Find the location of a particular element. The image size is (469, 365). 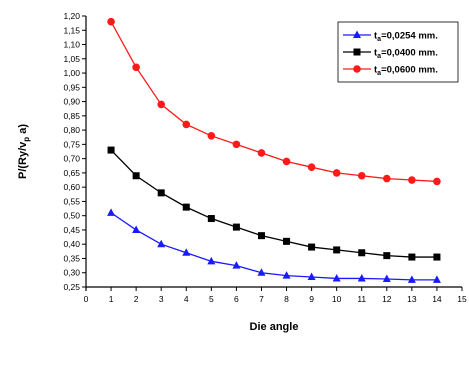

x-tick-label: 14 is located at coordinates (437, 299).